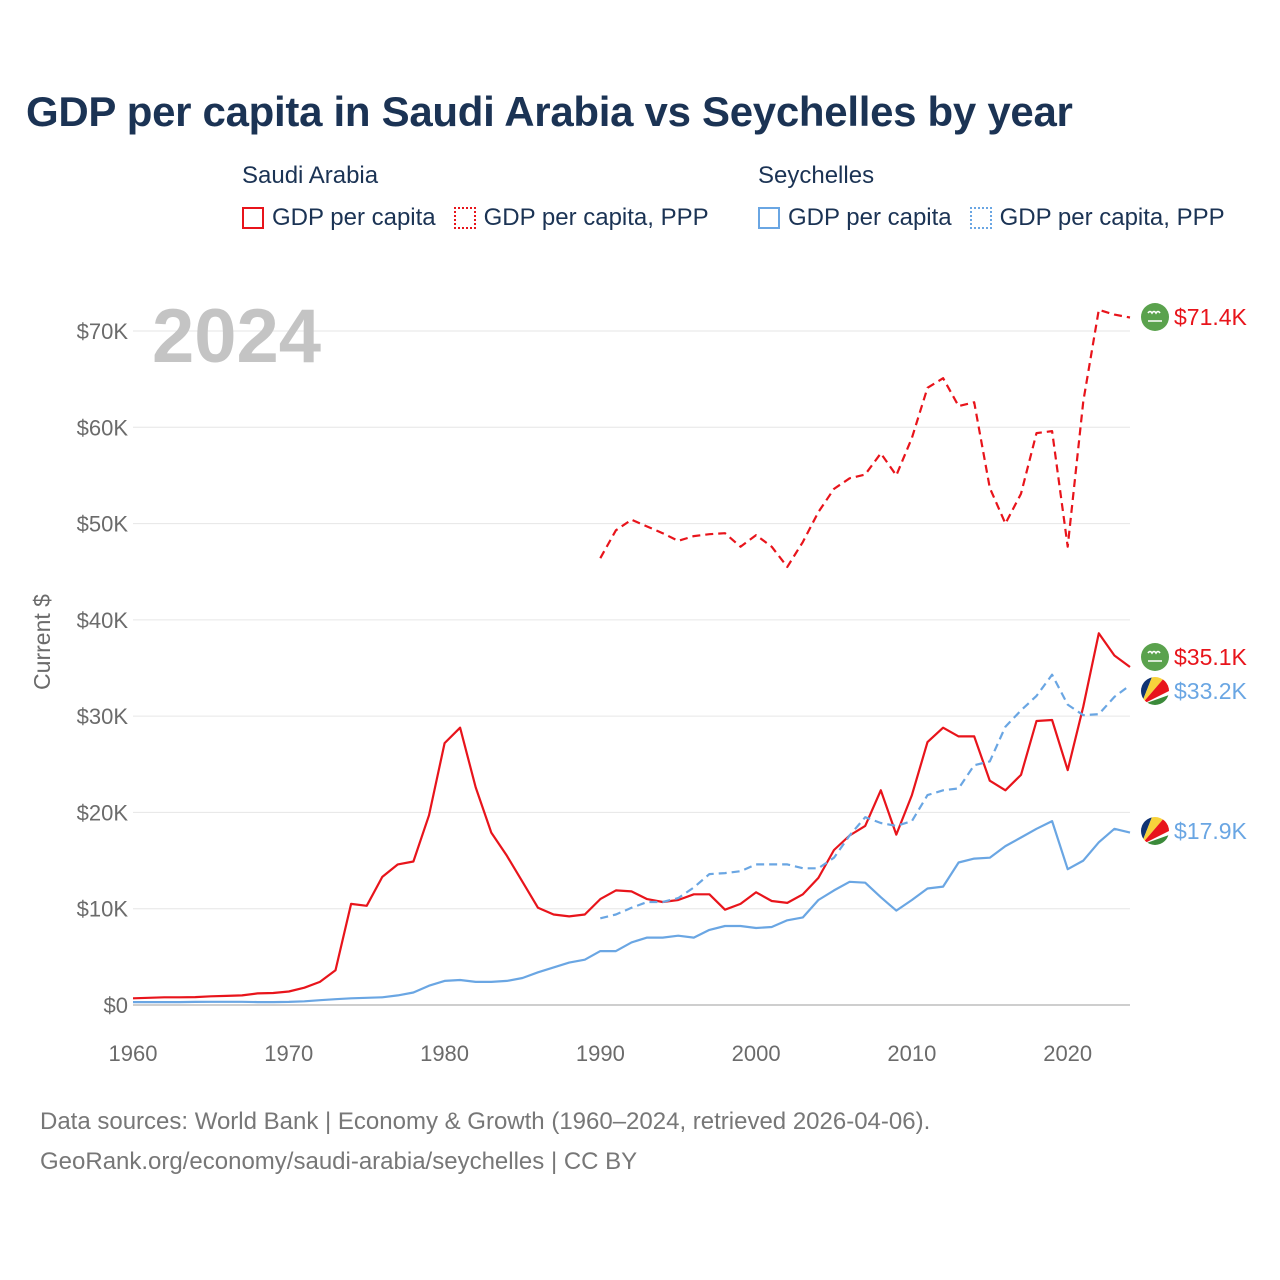  I want to click on legend-group-title: Seychelles, so click(816, 175).